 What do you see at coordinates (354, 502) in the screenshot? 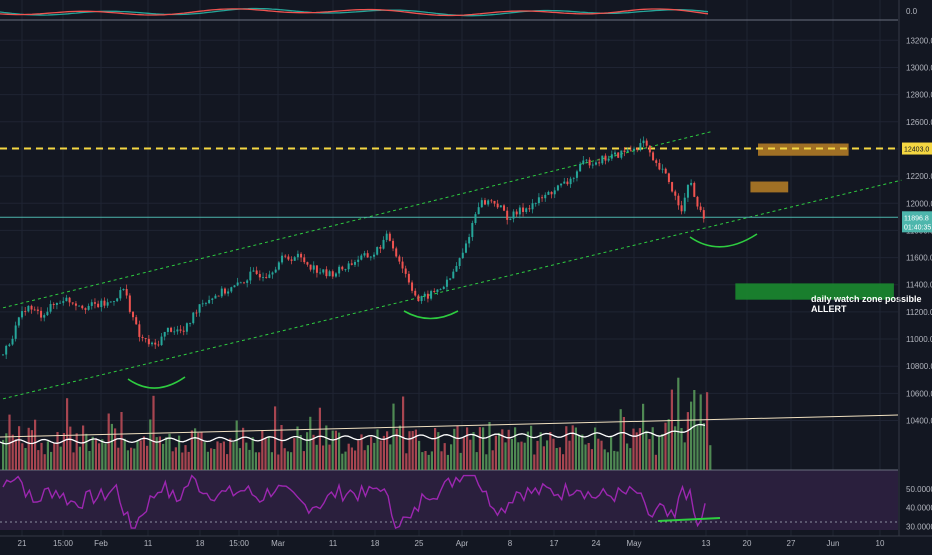
I see `rsi-line` at bounding box center [354, 502].